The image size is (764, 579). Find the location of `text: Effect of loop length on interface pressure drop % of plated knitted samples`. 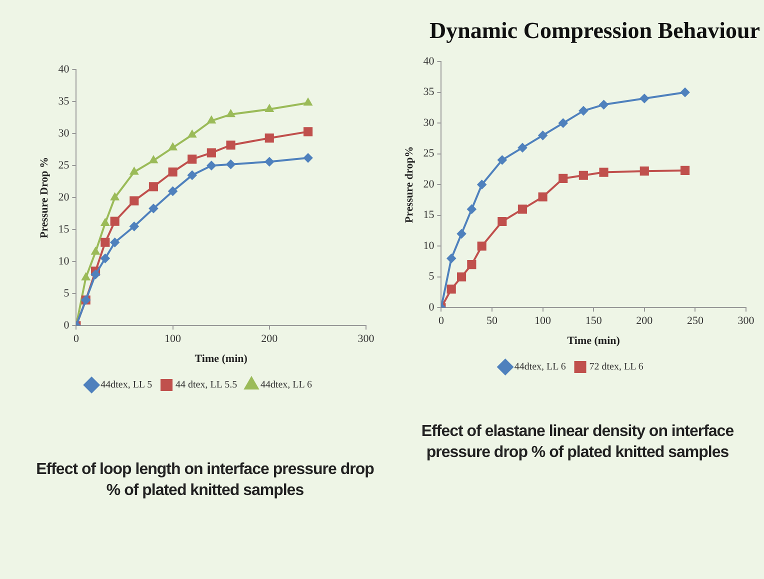

text: Effect of loop length on interface pressure drop % of plated knitted samples is located at coordinates (205, 480).